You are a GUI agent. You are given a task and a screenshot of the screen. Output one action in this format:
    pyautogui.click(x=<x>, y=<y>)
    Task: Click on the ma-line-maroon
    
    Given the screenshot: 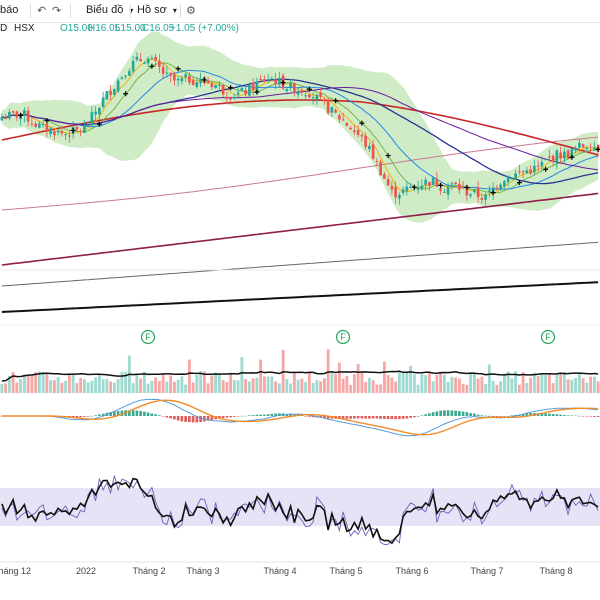 What is the action you would take?
    pyautogui.click(x=300, y=229)
    